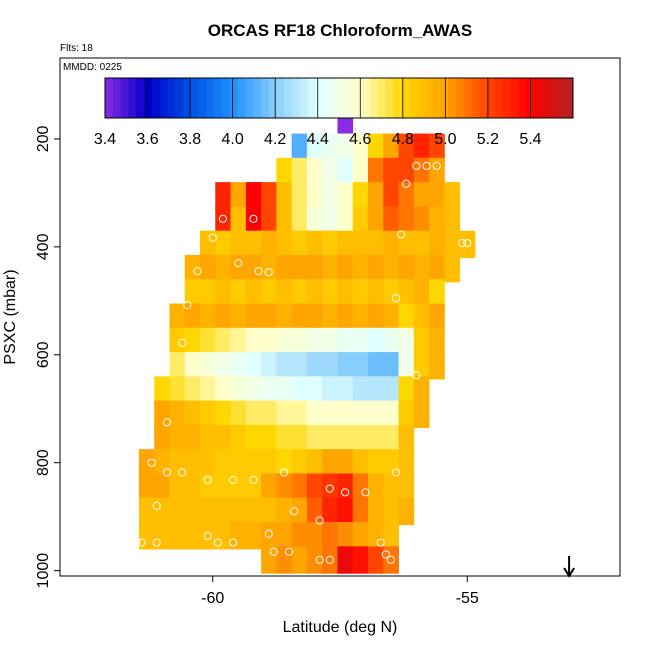  Describe the element at coordinates (445, 139) in the screenshot. I see `colorbar-tick-label: 5.0` at that location.